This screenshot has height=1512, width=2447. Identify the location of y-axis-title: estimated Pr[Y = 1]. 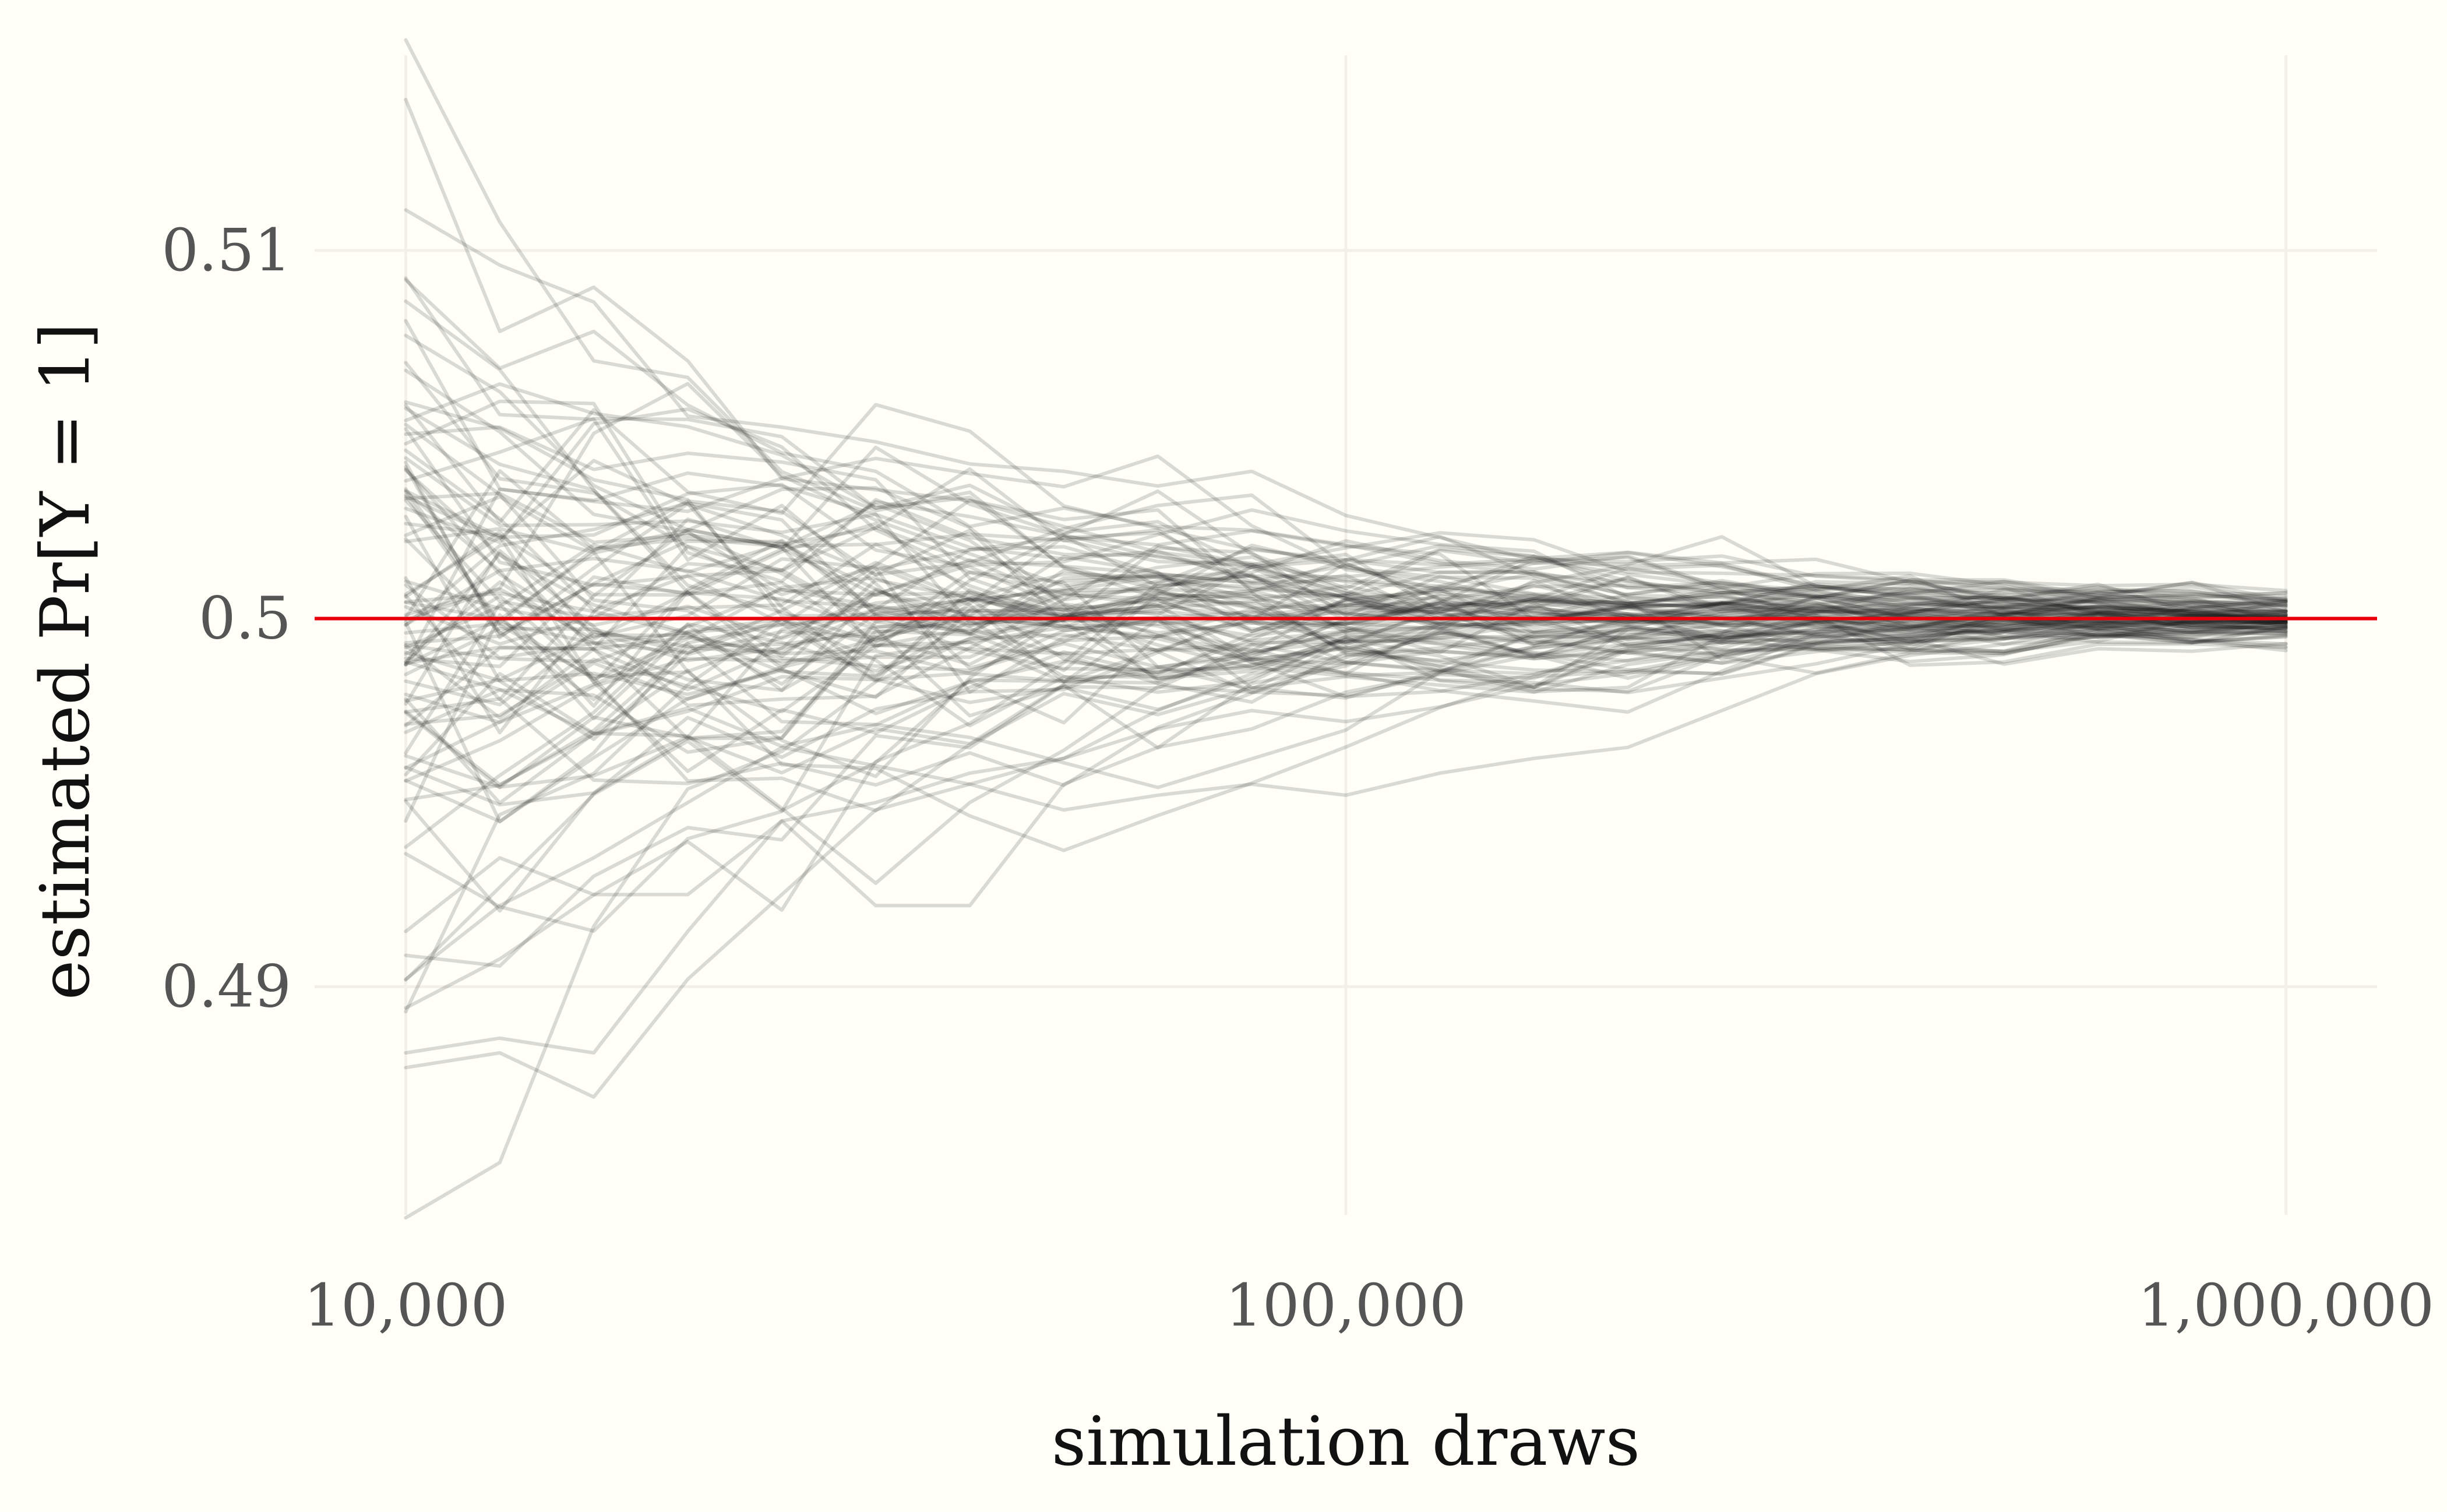
(65, 661).